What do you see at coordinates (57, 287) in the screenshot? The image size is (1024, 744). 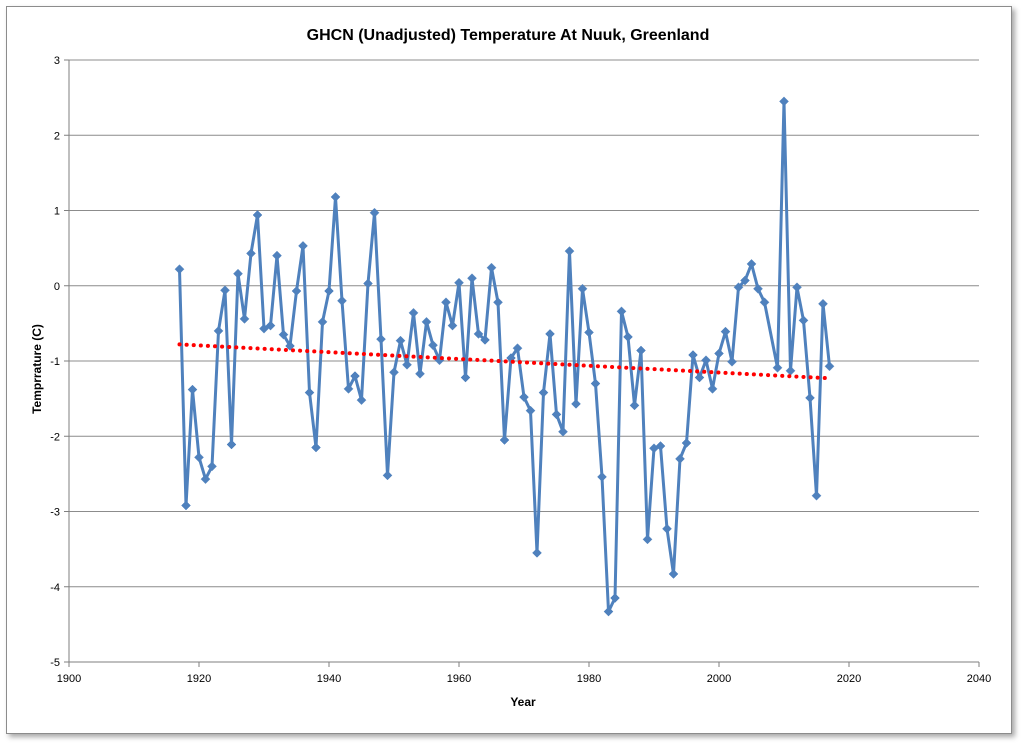 I see `y-tick-label: 0` at bounding box center [57, 287].